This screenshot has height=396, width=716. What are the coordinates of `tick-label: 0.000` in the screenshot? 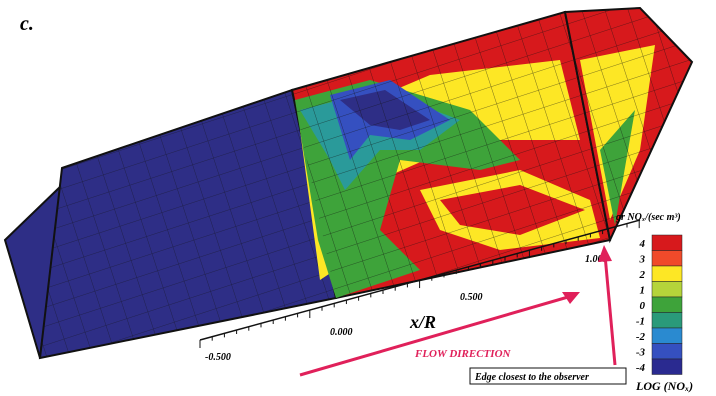 It's located at (341, 332).